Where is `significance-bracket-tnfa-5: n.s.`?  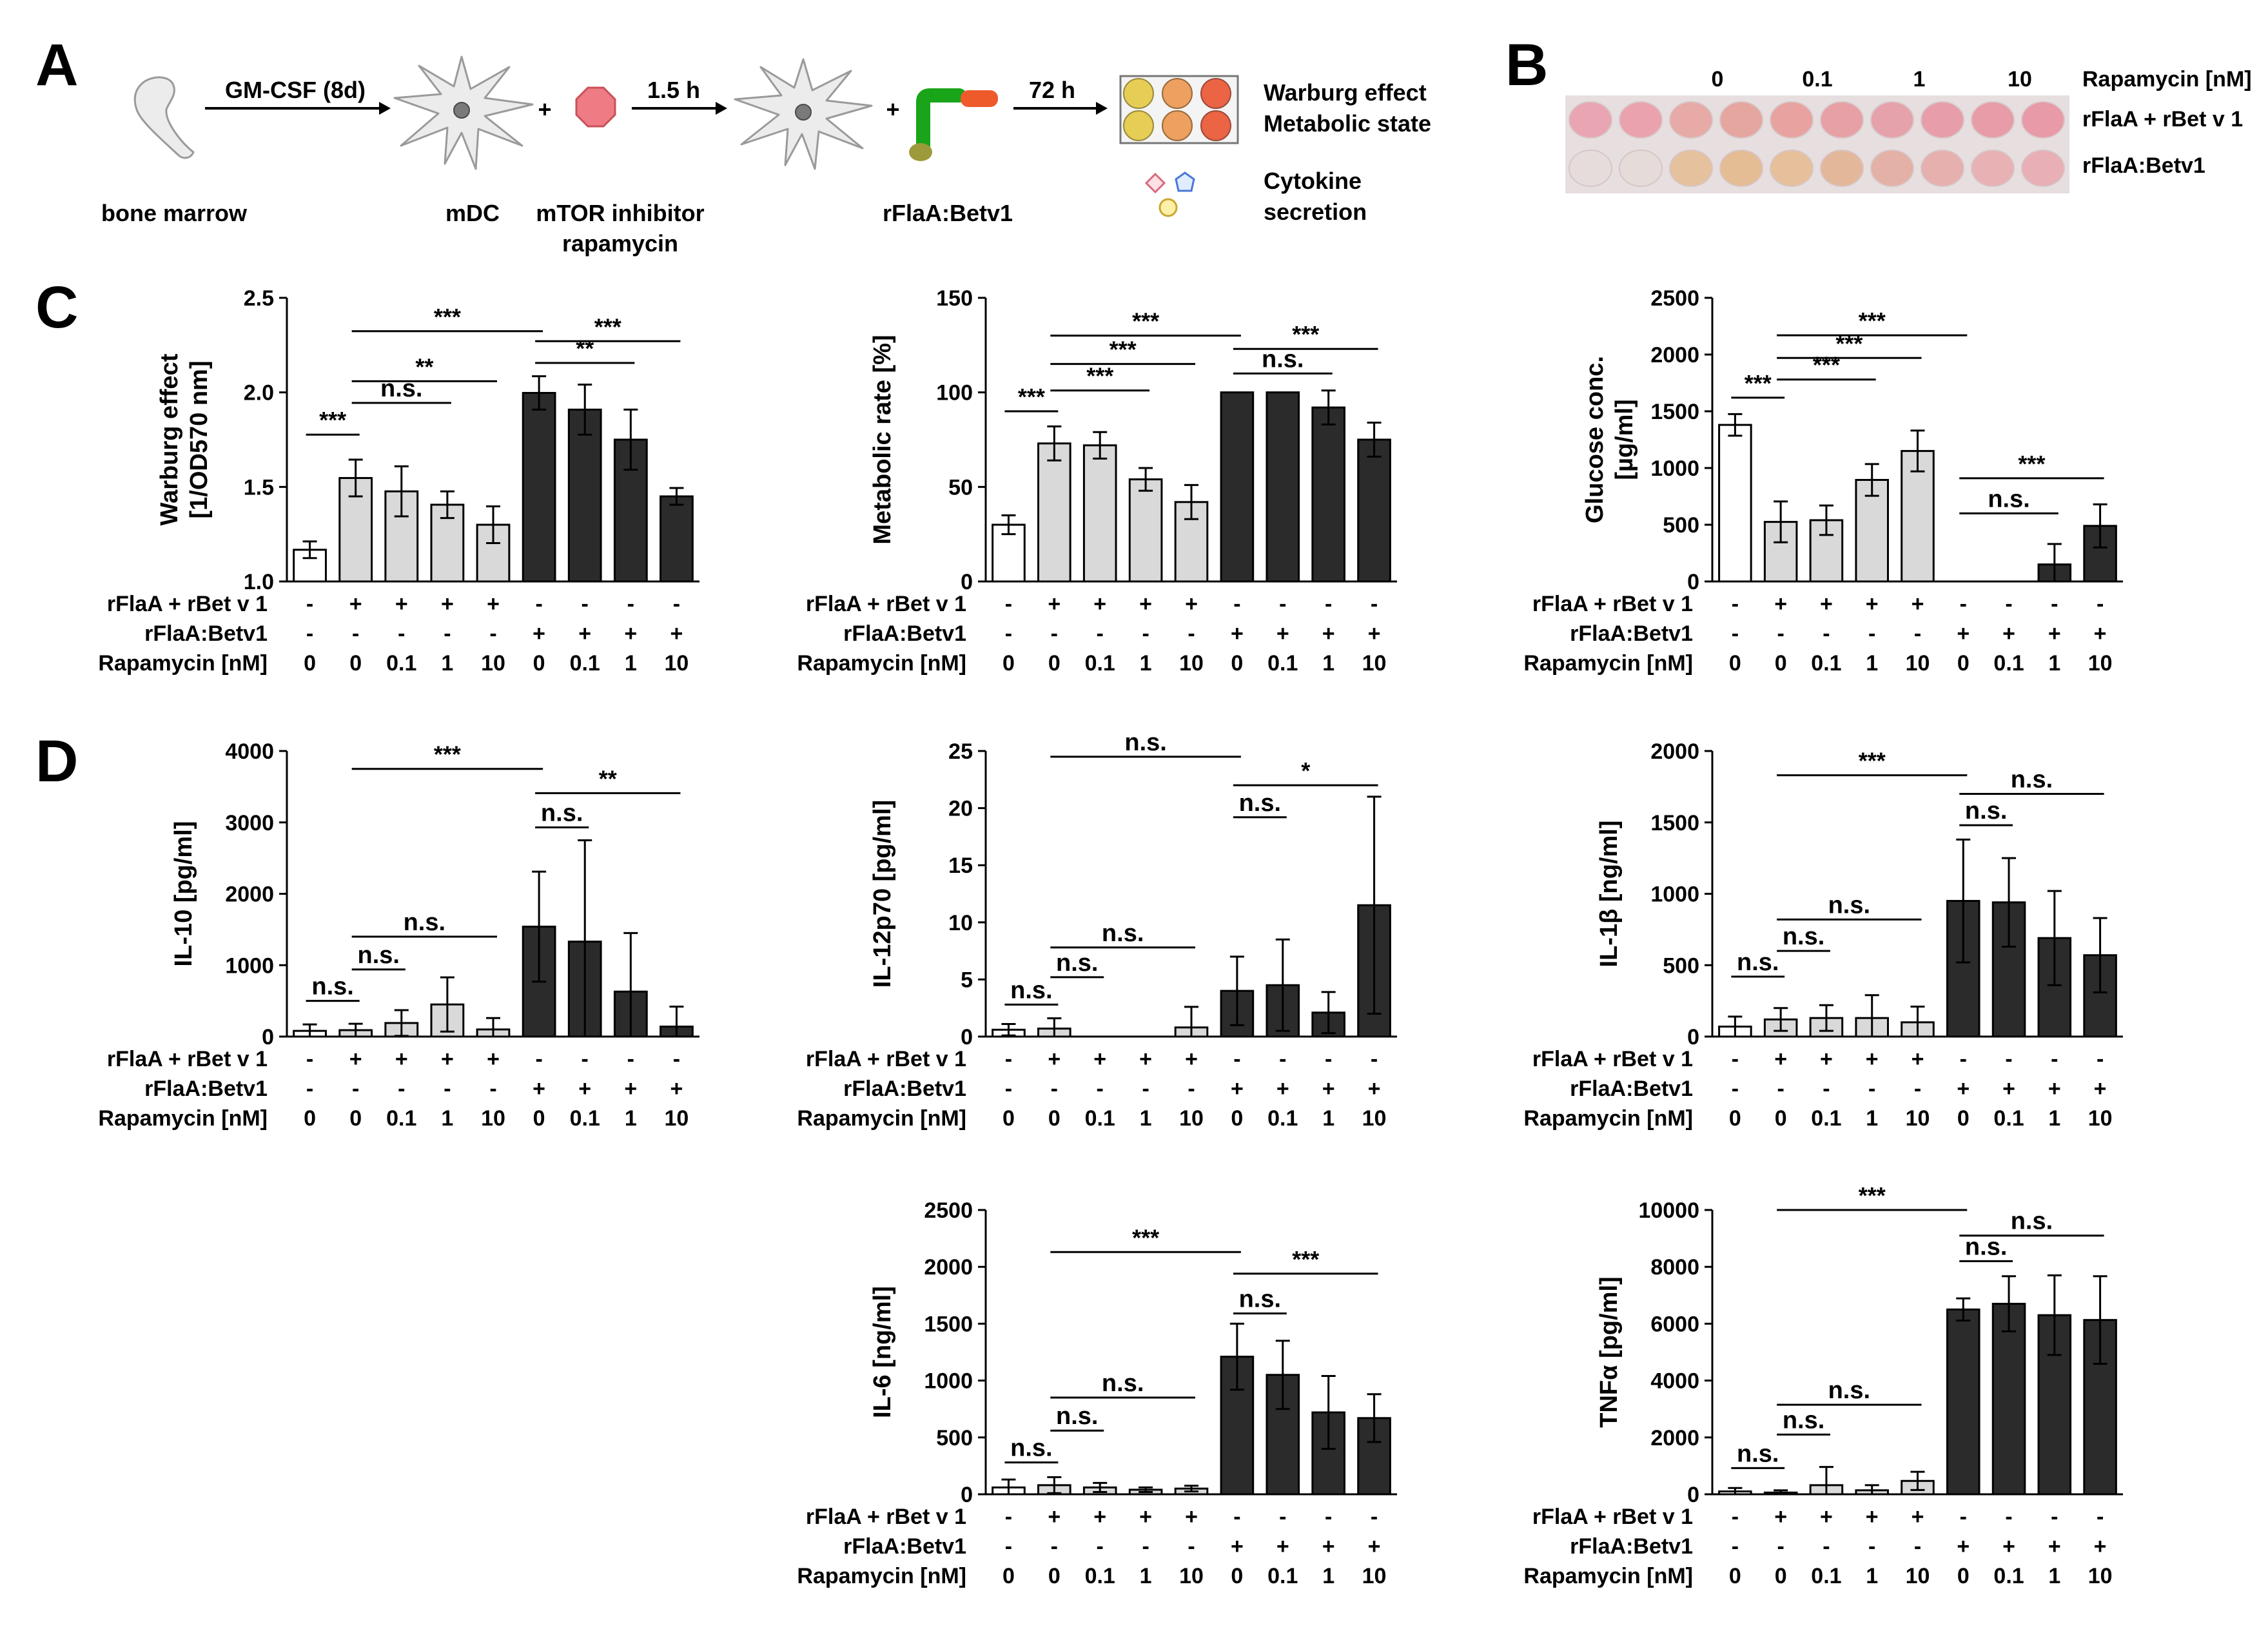 significance-bracket-tnfa-5: n.s. is located at coordinates (2031, 1222).